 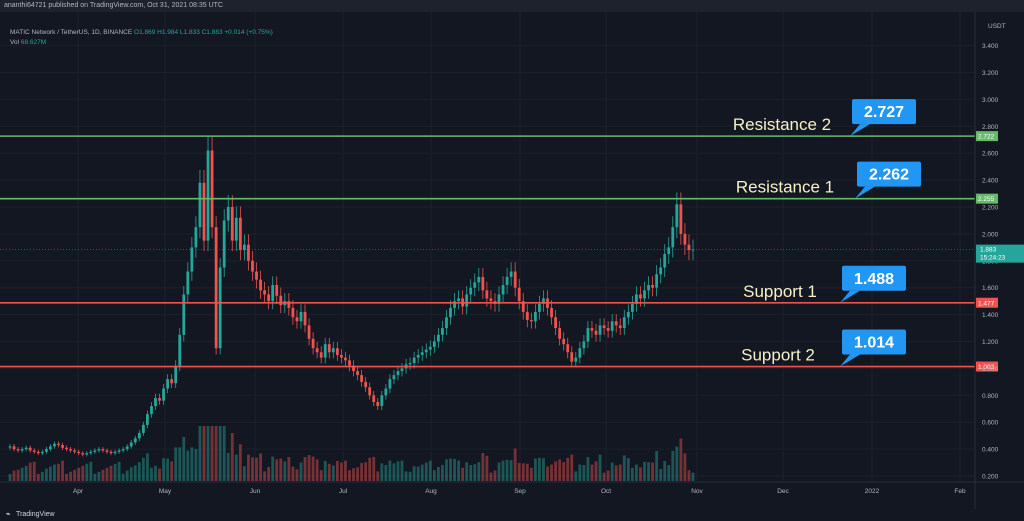 I want to click on price-tick-label: 0.800, so click(x=990, y=396).